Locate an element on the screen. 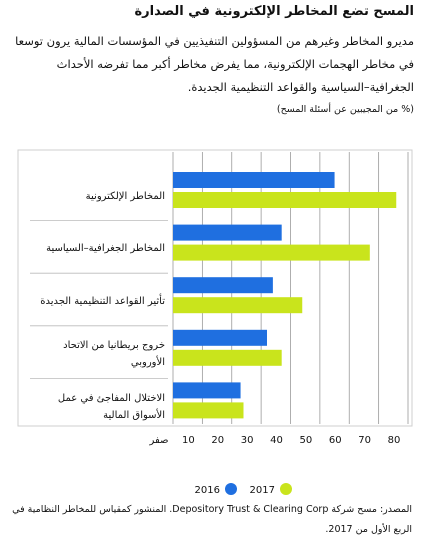  x-tick-label: صفر is located at coordinates (158, 440).